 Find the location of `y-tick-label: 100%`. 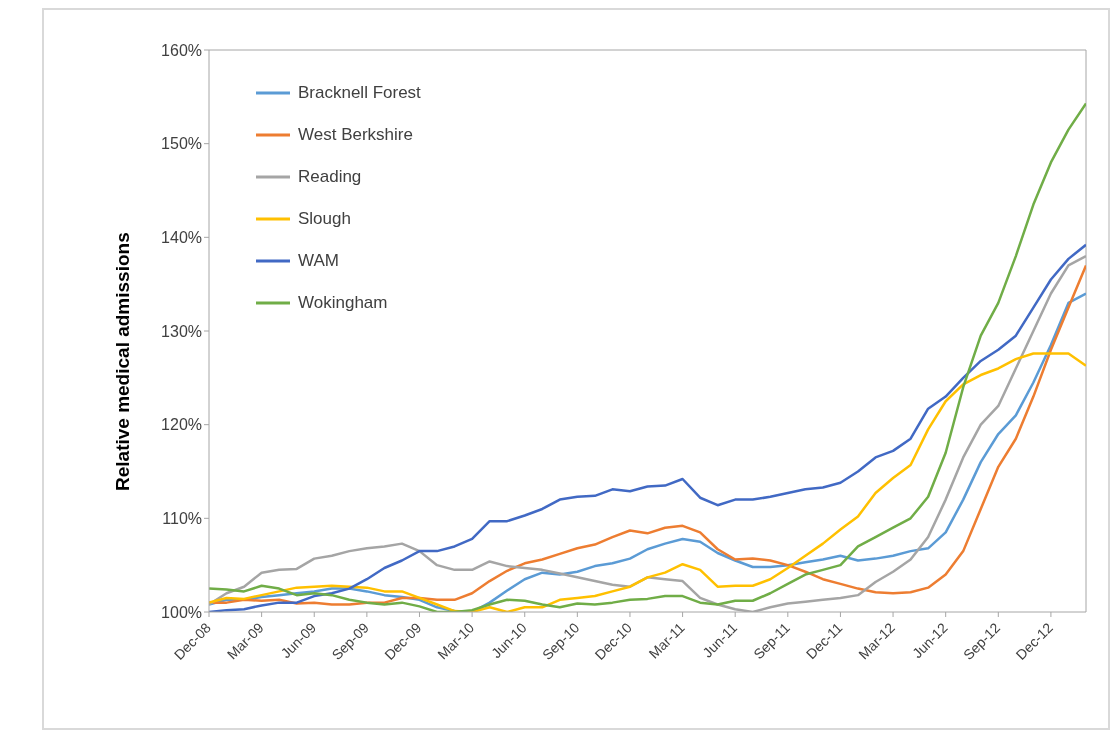

y-tick-label: 100% is located at coordinates (181, 612).